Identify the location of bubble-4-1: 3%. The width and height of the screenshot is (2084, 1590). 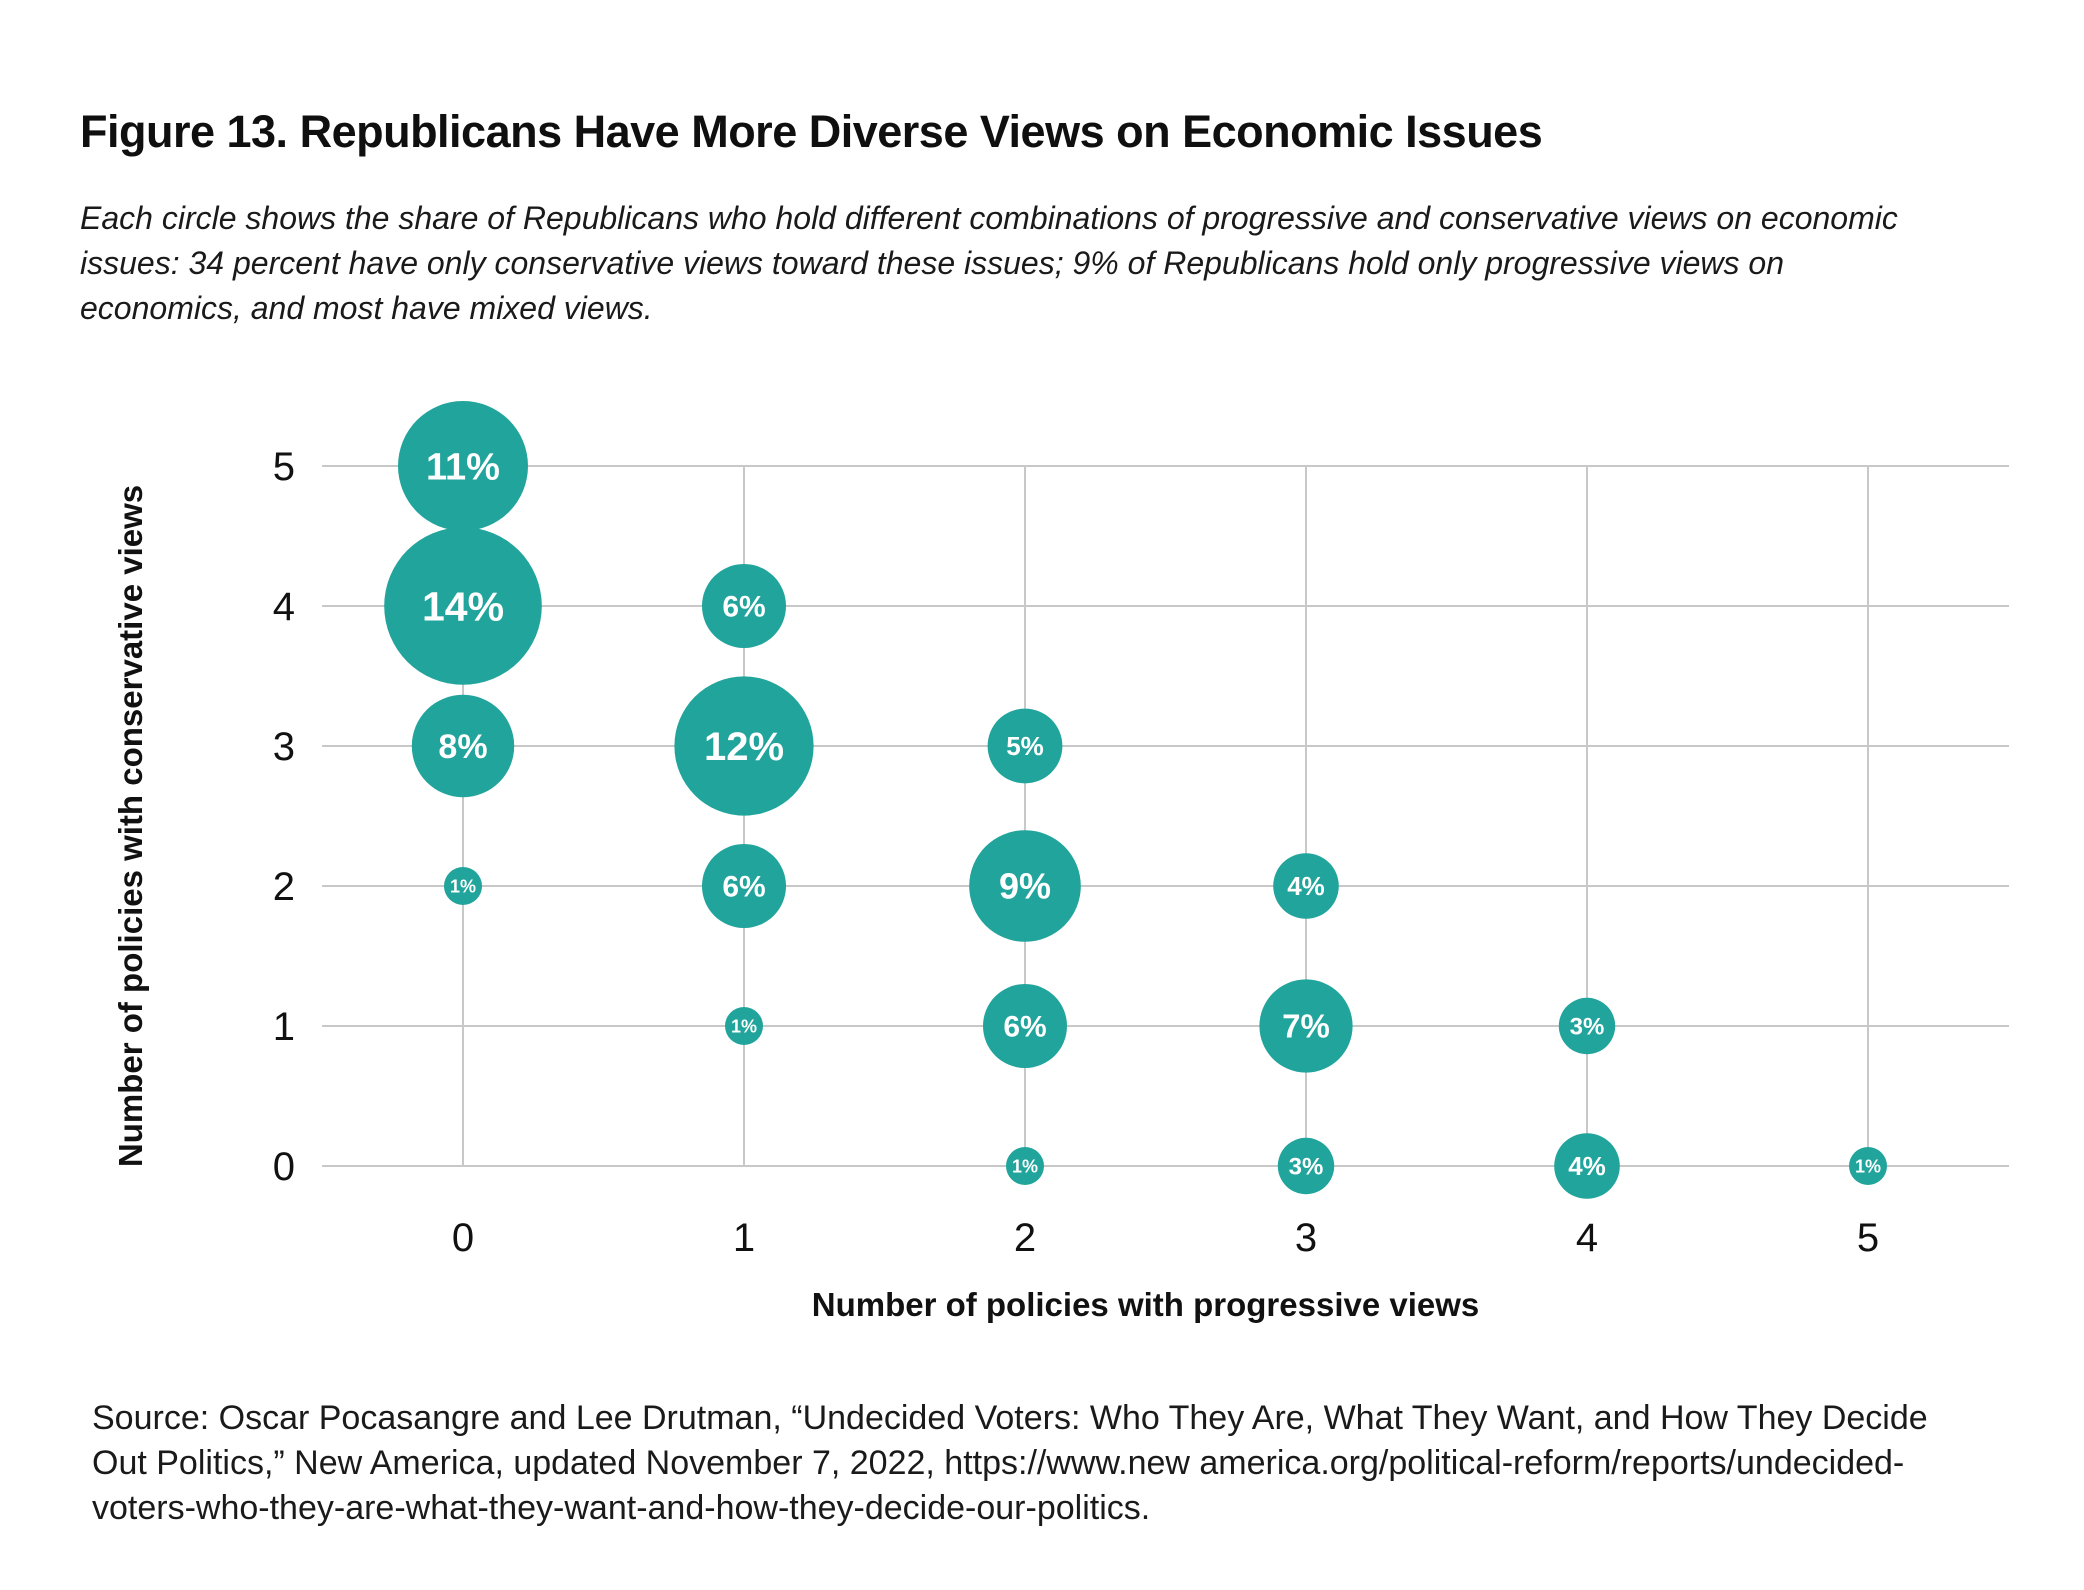
(1587, 1026).